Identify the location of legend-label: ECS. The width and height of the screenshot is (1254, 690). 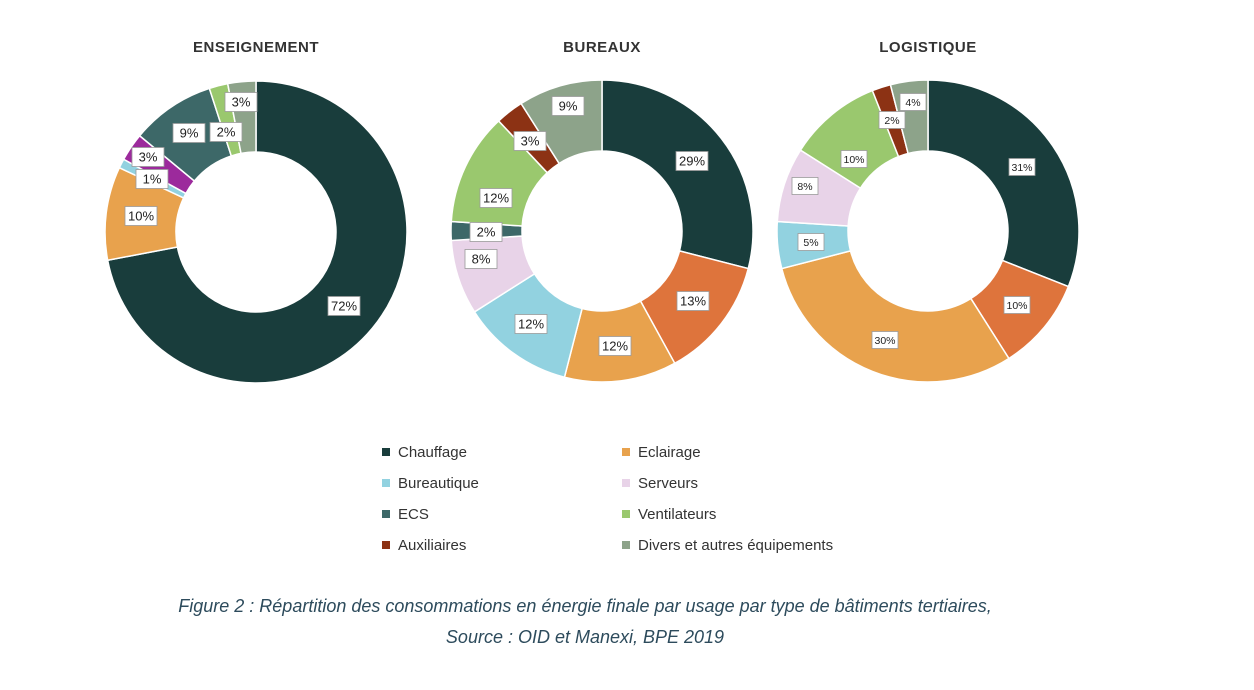
(413, 514).